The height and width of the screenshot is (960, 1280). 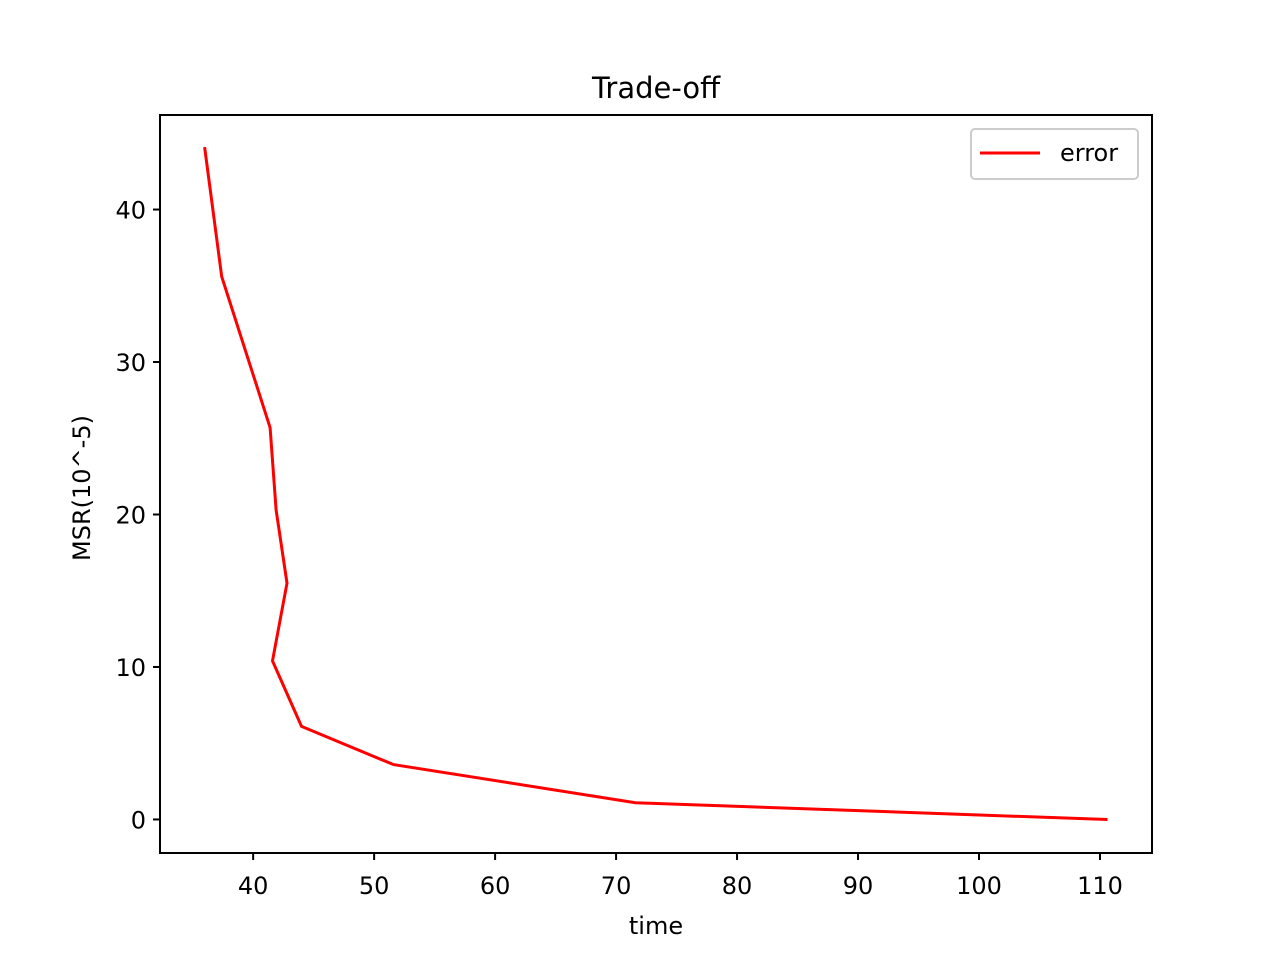 I want to click on x-tick-label: 40, so click(x=253, y=886).